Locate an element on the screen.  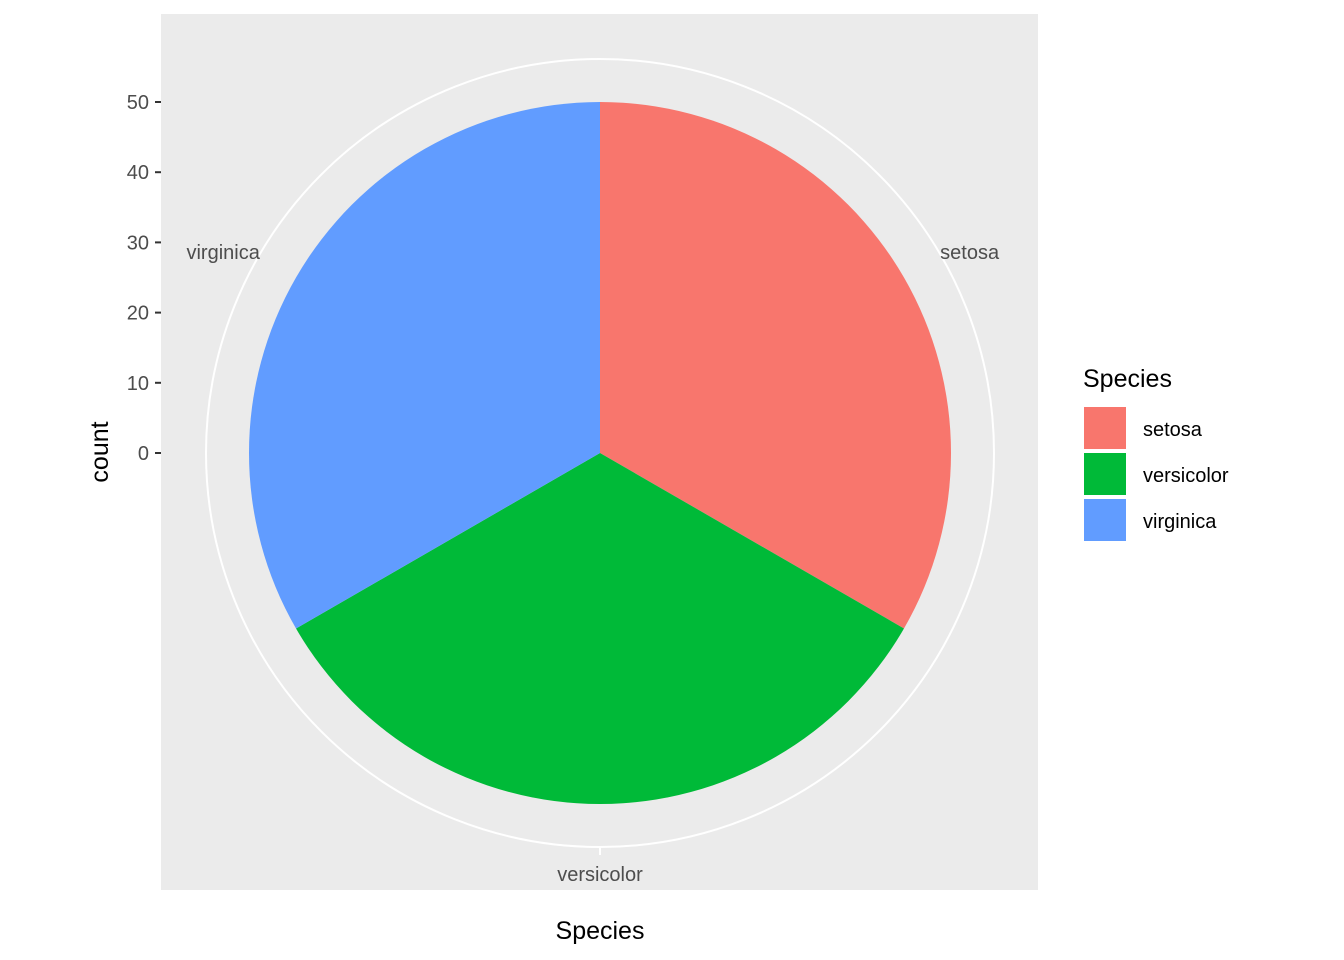
legend-label-setosa: setosa is located at coordinates (1173, 430).